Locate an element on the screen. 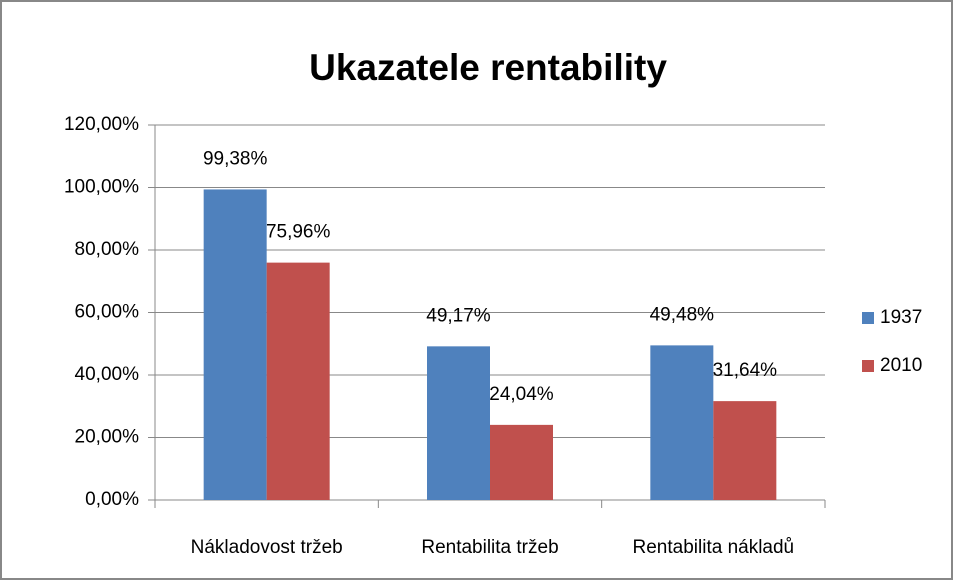  x-tick-label: Rentabilita nákladů is located at coordinates (714, 547).